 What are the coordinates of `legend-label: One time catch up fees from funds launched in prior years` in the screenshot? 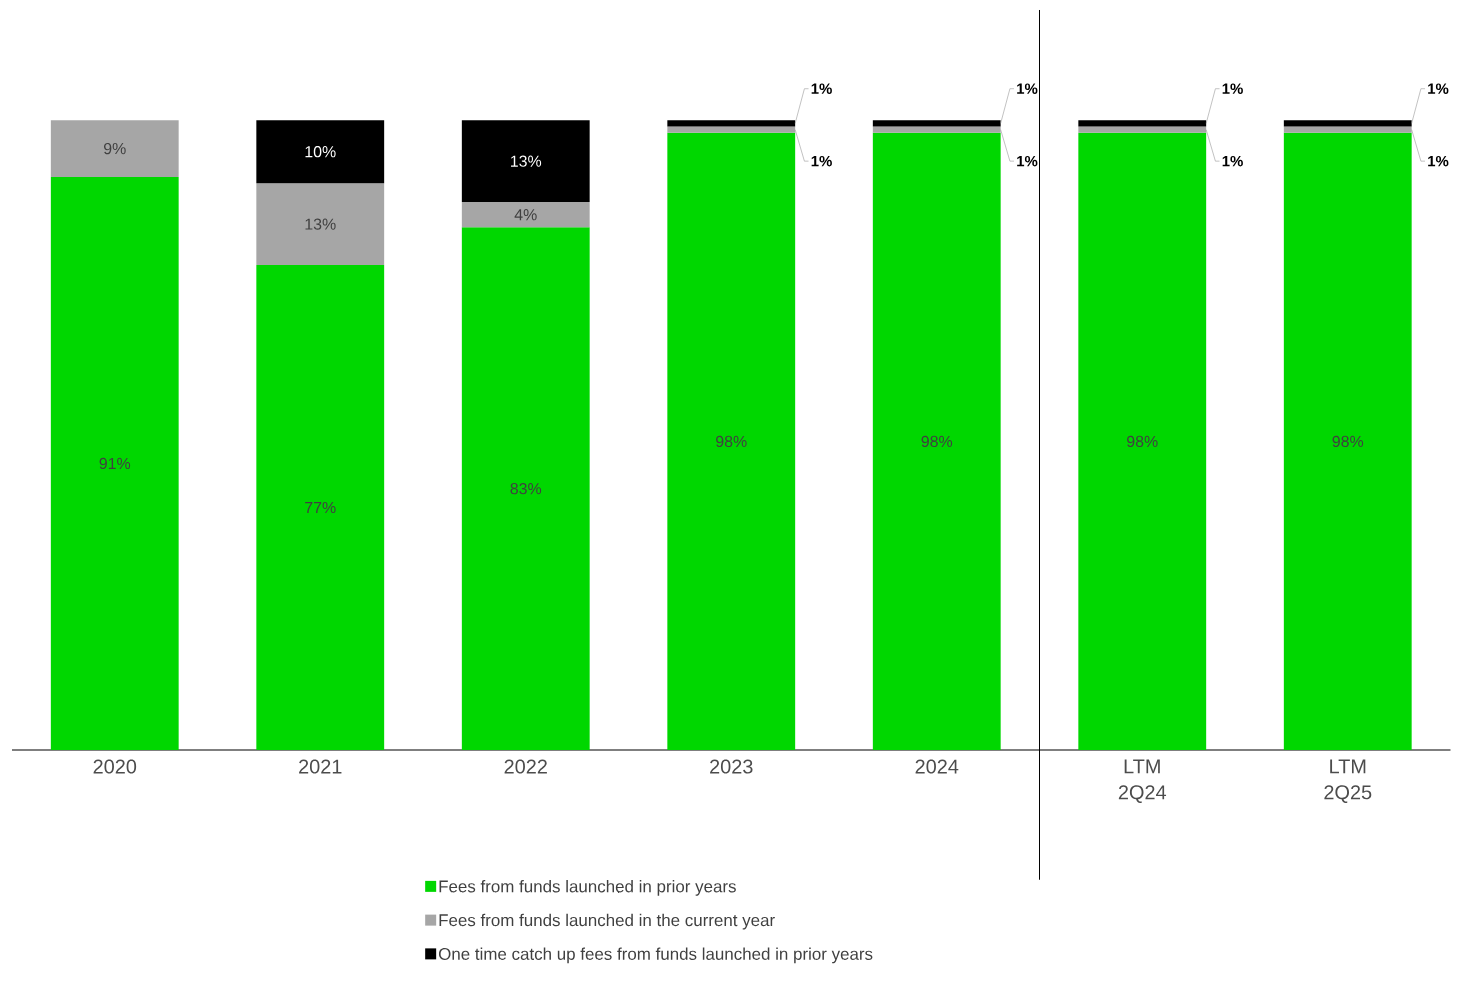 It's located at (655, 955).